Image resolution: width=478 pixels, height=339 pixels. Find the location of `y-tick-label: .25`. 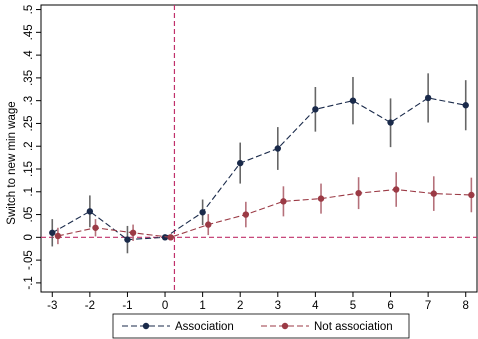

y-tick-label: .25 is located at coordinates (29, 123).